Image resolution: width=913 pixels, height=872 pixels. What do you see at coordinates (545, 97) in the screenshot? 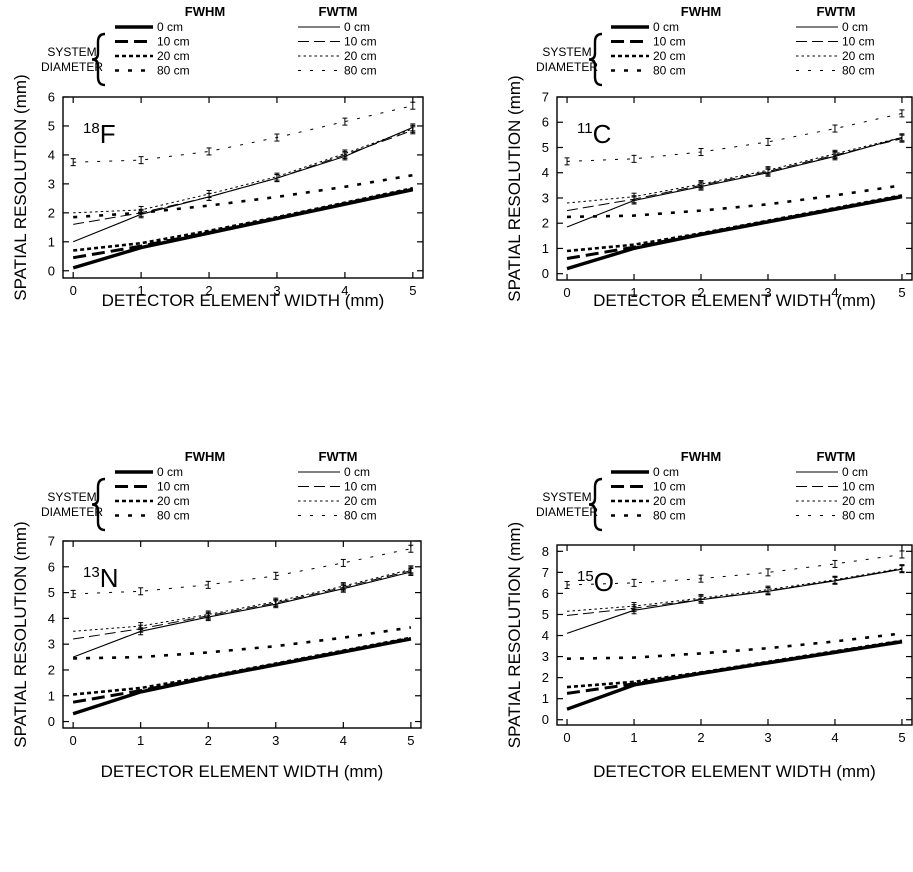
I see `y-tick-label: 7` at bounding box center [545, 97].